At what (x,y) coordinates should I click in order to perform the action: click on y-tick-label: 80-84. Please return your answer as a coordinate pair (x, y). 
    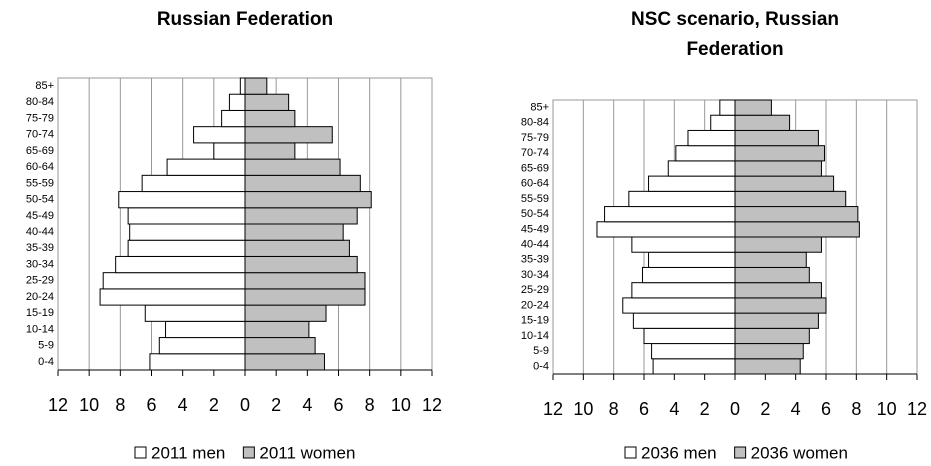
    Looking at the image, I should click on (40, 102).